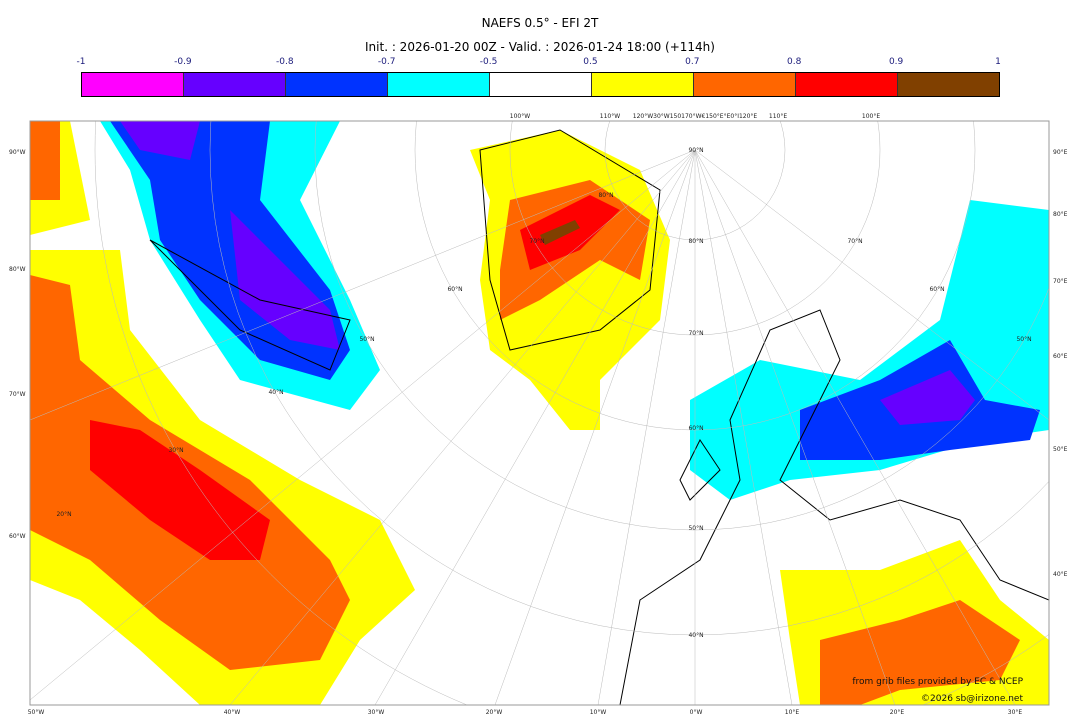 This screenshot has width=1080, height=718. Describe the element at coordinates (17, 536) in the screenshot. I see `axis-label: 60°W` at that location.